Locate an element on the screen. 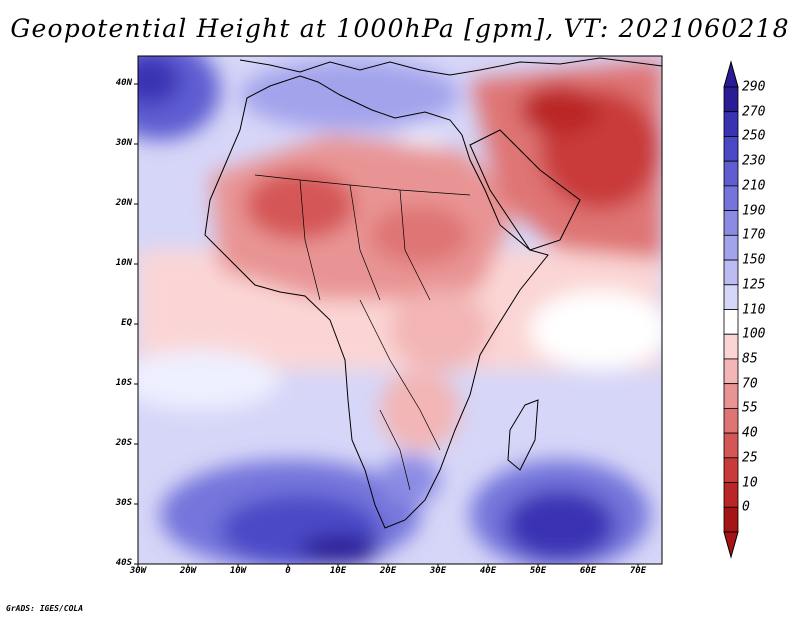 The height and width of the screenshot is (618, 800). colorbar-level-label: 230 is located at coordinates (754, 161).